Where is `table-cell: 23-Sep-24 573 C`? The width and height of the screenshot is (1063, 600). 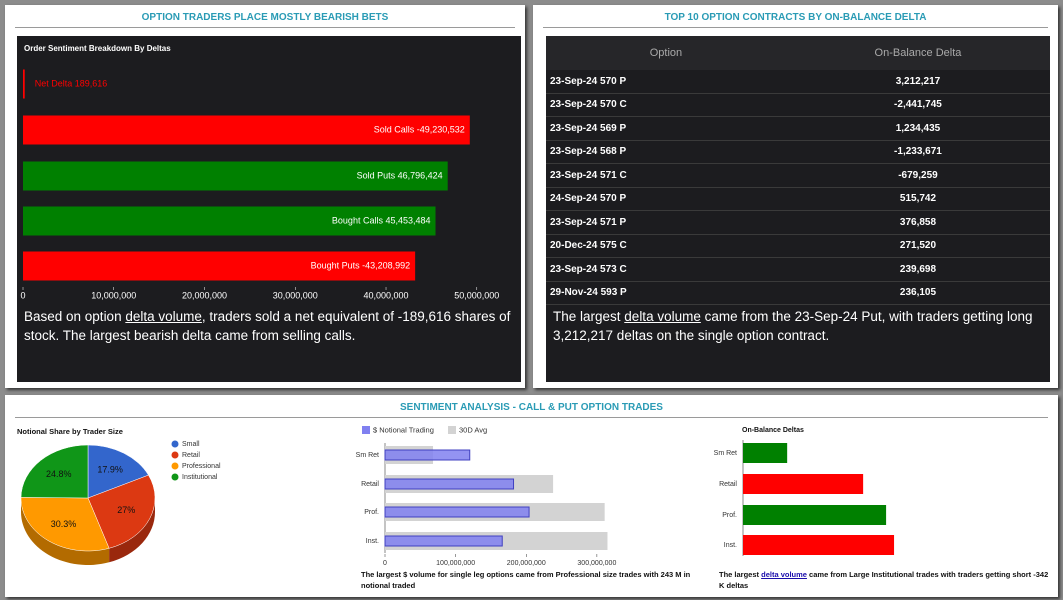 table-cell: 23-Sep-24 573 C is located at coordinates (666, 269).